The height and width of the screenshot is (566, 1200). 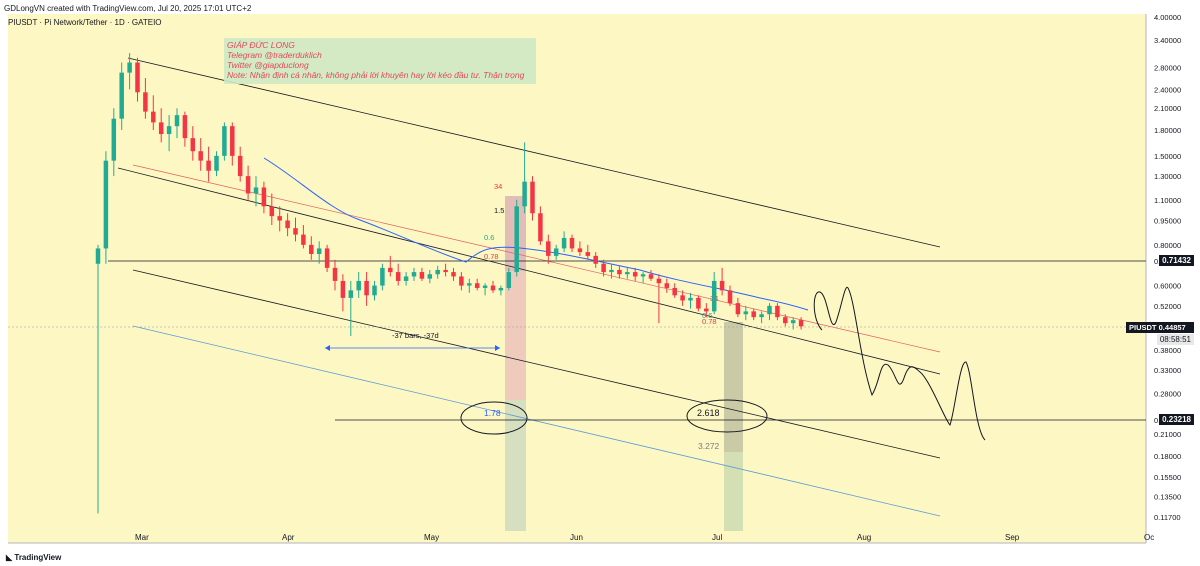 I want to click on x-tick-label: Apr, so click(x=288, y=537).